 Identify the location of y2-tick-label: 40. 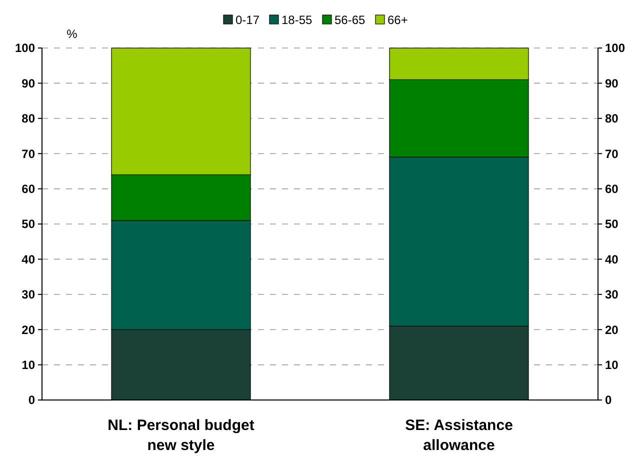
(612, 259).